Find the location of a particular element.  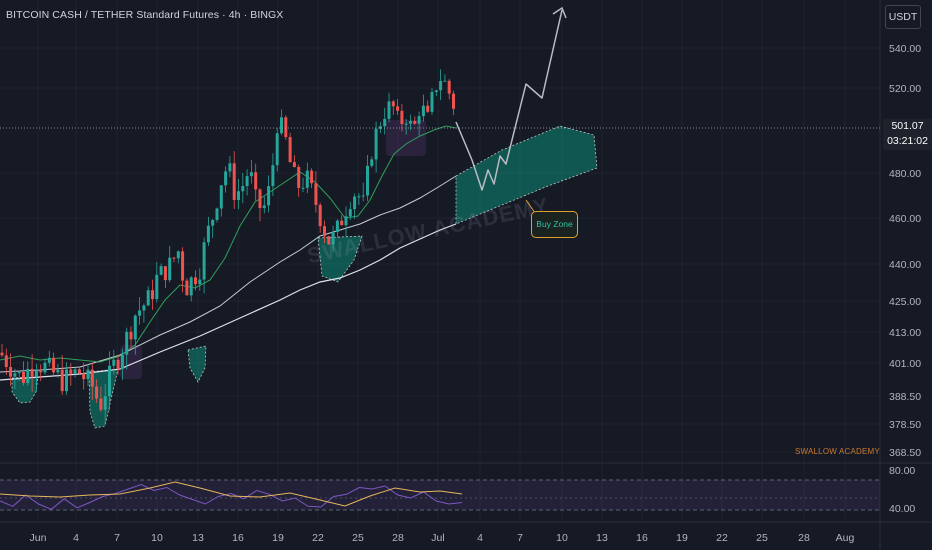

price-tick: 388.50 is located at coordinates (905, 397).